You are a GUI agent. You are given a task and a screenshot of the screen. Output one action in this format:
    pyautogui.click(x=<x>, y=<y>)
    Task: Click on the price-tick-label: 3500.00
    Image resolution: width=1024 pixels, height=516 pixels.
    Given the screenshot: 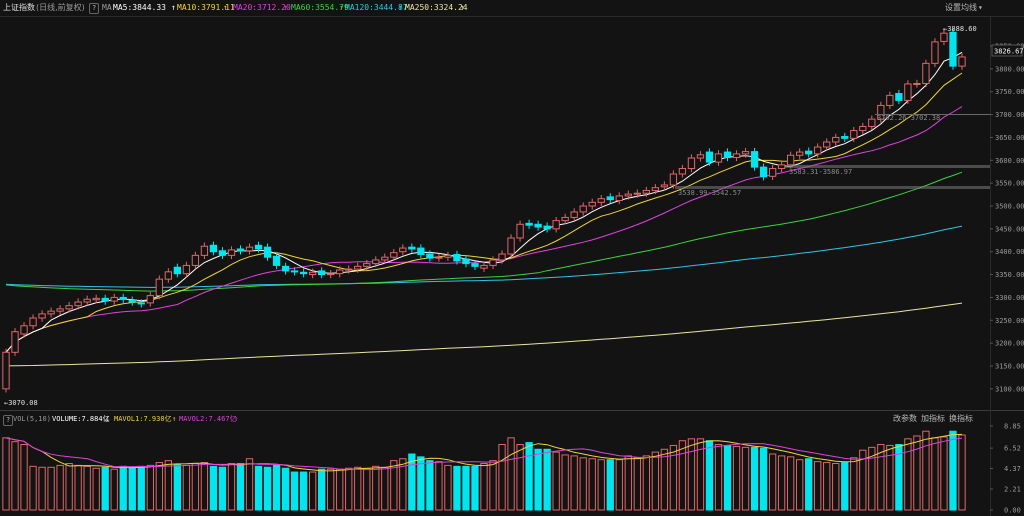 What is the action you would take?
    pyautogui.click(x=1009, y=207)
    